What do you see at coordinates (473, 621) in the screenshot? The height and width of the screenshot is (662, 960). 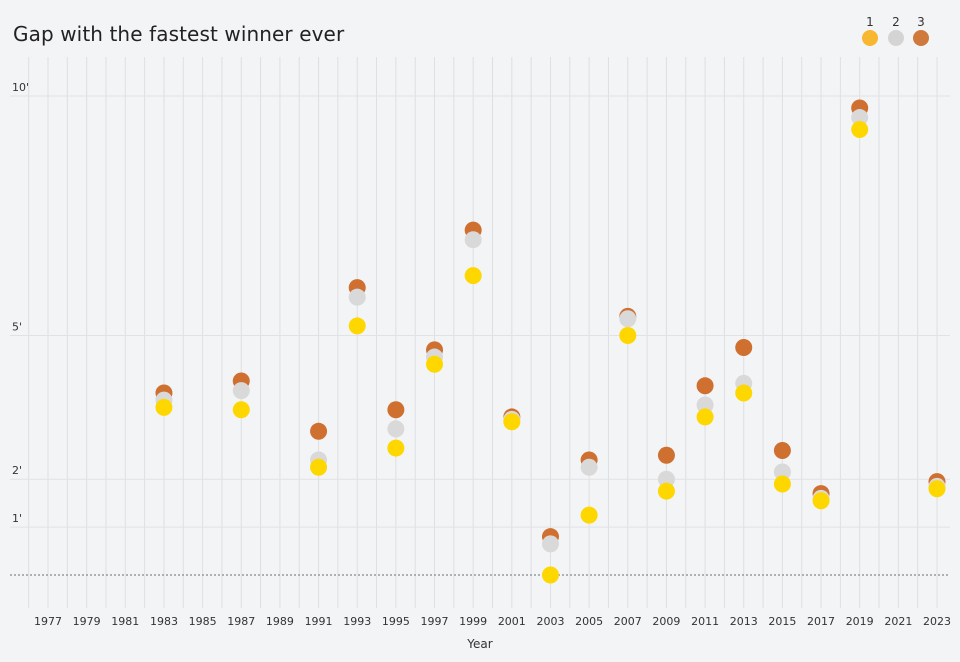 I see `x-tick-label: 1999` at bounding box center [473, 621].